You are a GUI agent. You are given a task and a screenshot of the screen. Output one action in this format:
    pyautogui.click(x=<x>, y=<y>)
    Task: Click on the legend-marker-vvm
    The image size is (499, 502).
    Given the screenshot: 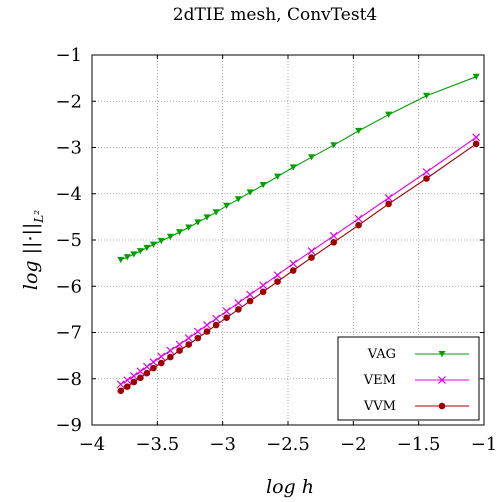 What is the action you would take?
    pyautogui.click(x=442, y=406)
    